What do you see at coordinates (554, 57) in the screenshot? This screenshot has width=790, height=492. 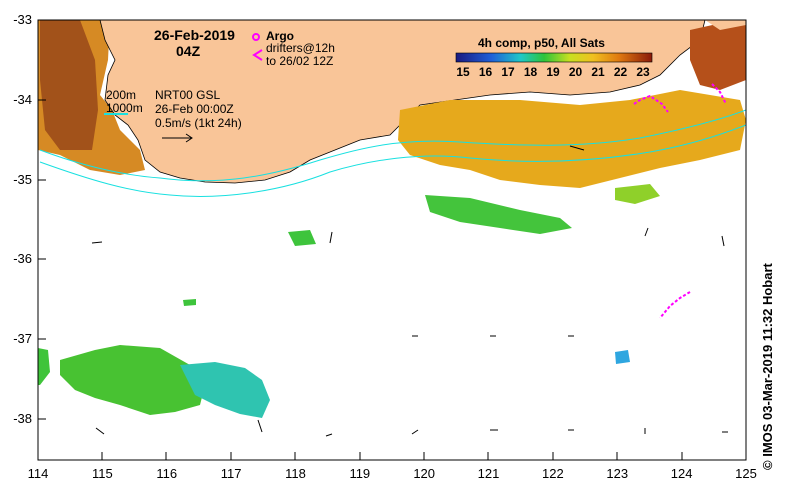 I see `colorbar` at bounding box center [554, 57].